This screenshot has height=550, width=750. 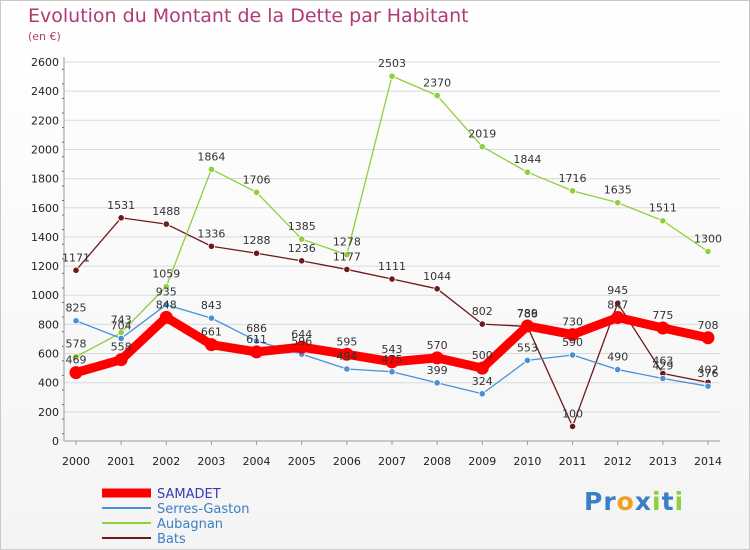 What do you see at coordinates (708, 373) in the screenshot?
I see `data-label: 376` at bounding box center [708, 373].